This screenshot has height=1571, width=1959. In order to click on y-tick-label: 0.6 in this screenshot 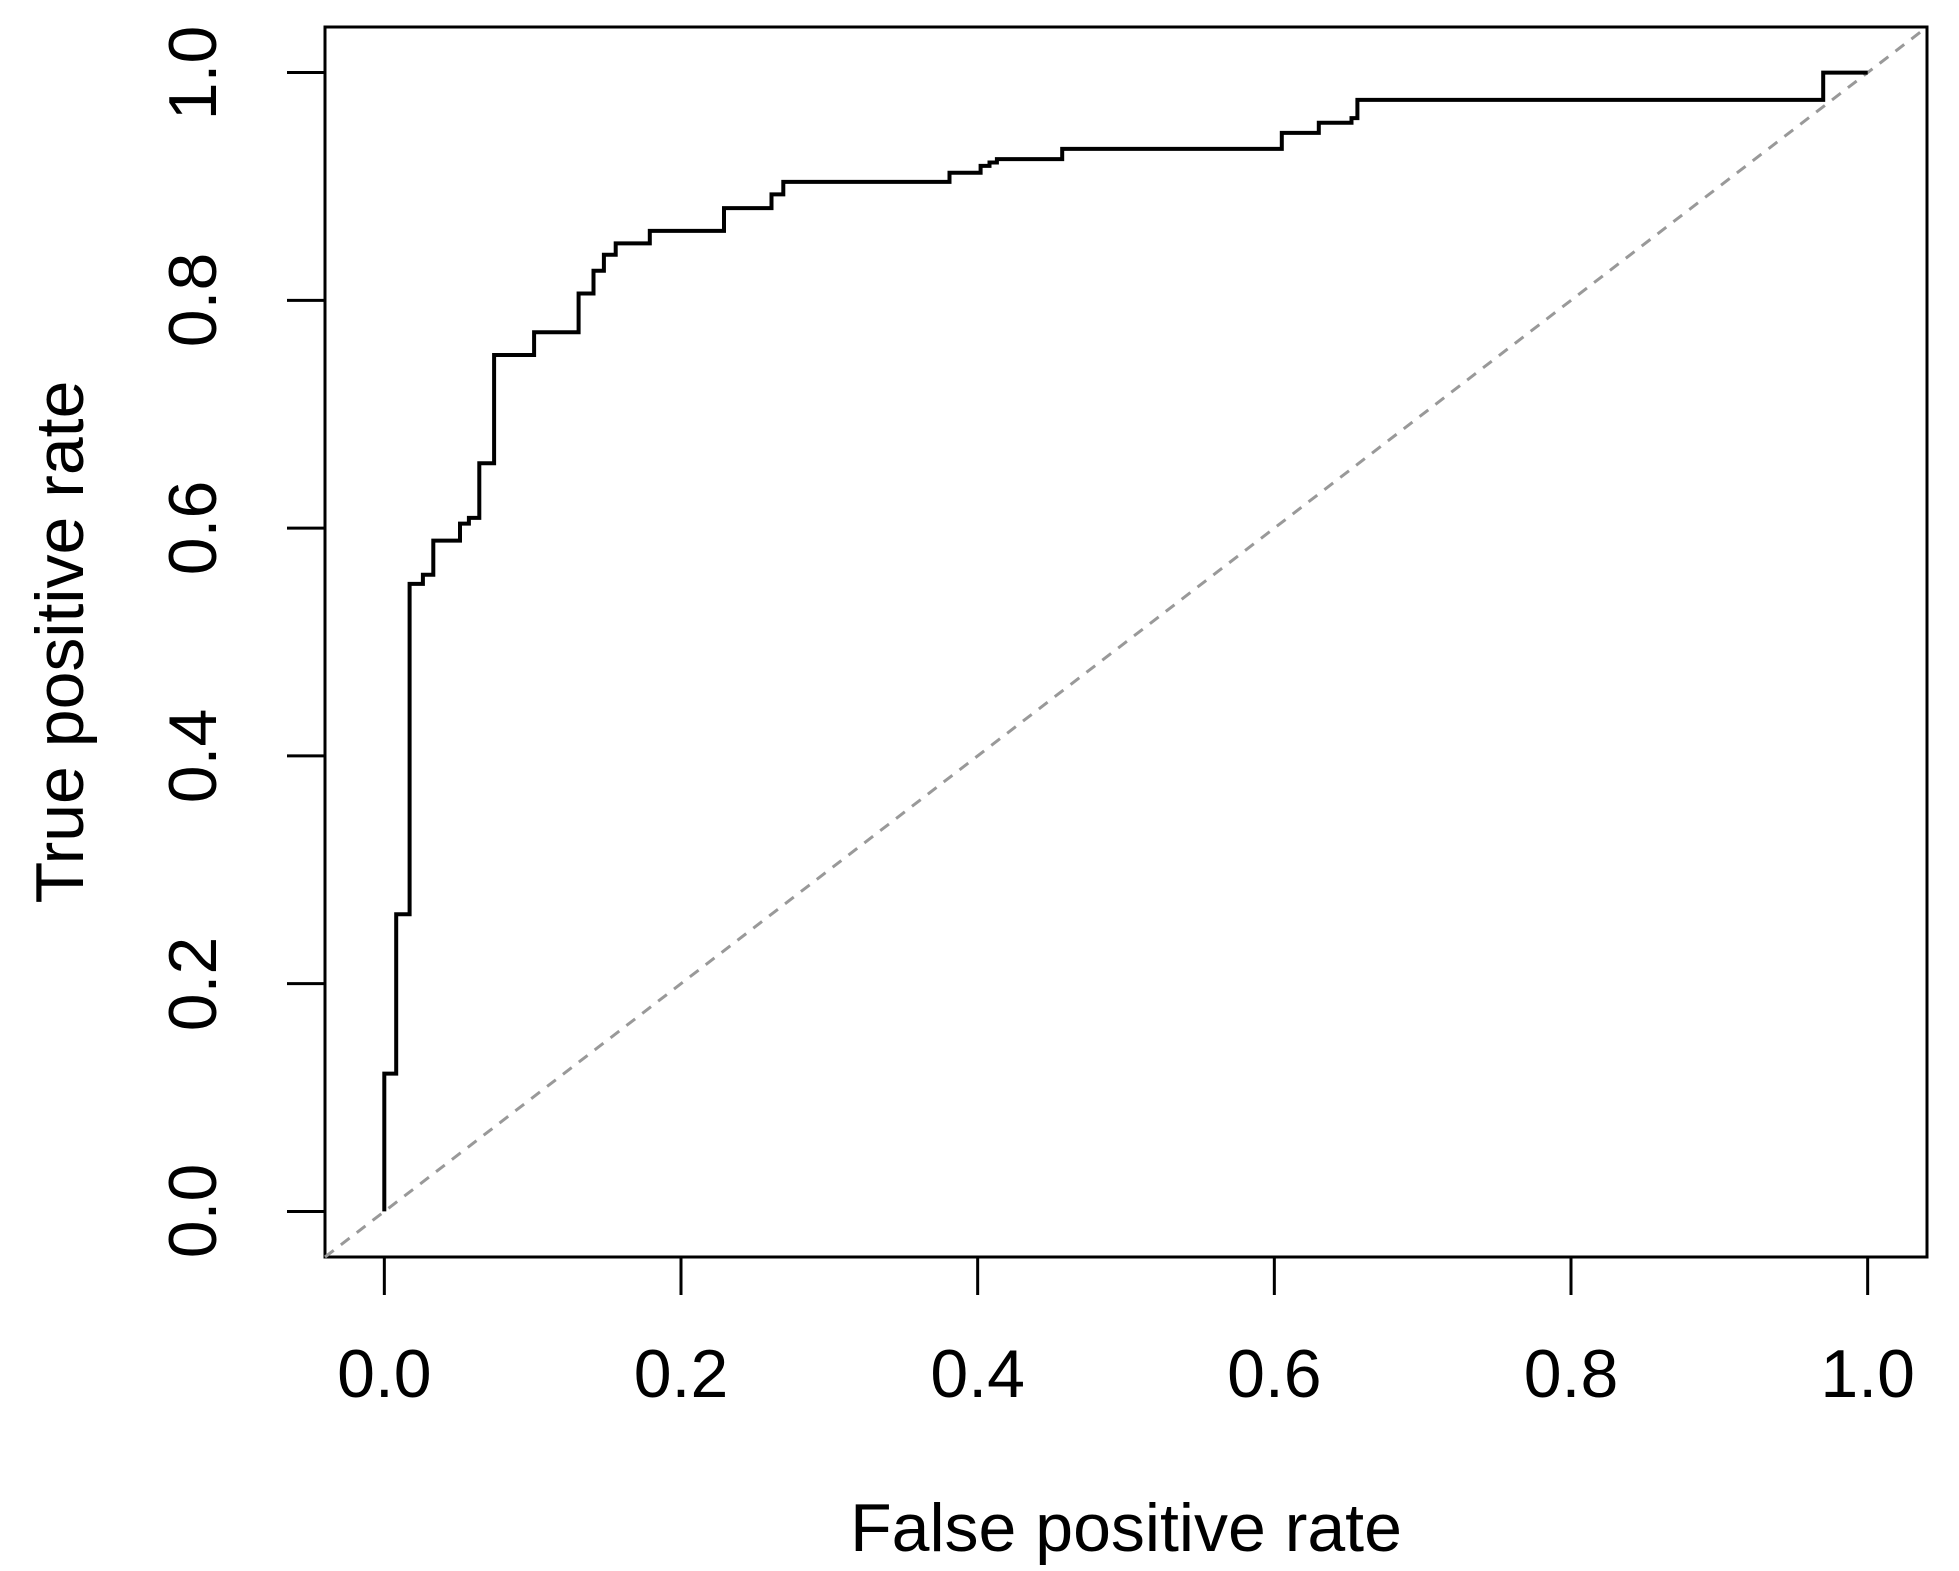, I will do `click(193, 528)`.